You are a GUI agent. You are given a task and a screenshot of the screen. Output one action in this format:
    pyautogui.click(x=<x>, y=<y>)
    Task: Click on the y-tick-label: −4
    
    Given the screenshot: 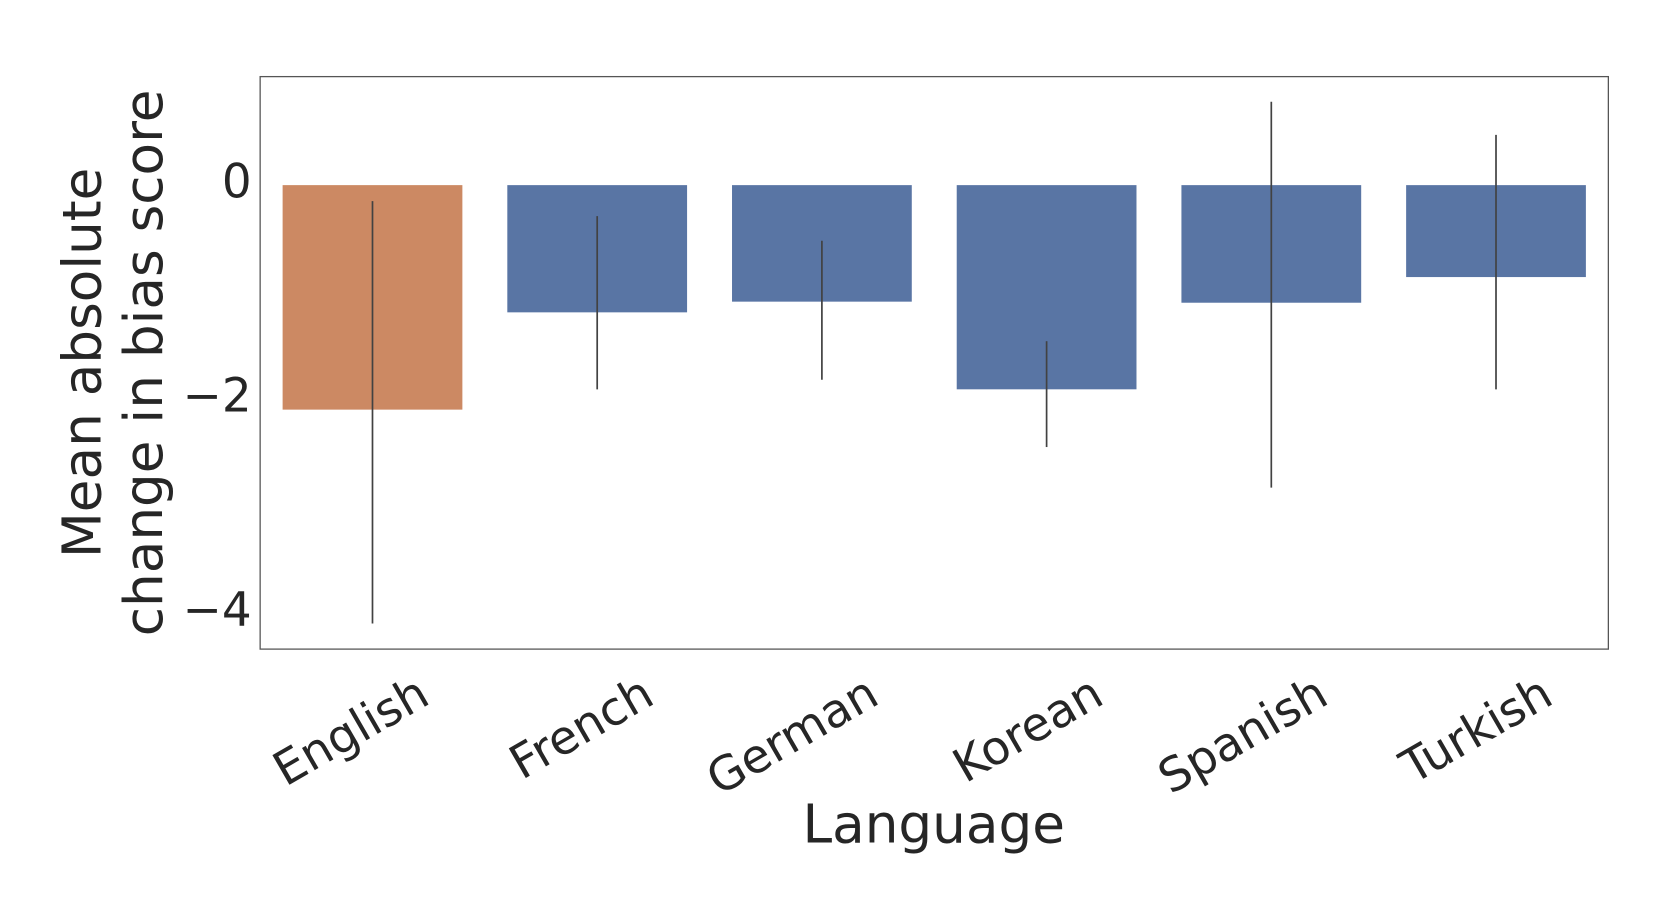 What is the action you would take?
    pyautogui.click(x=217, y=610)
    